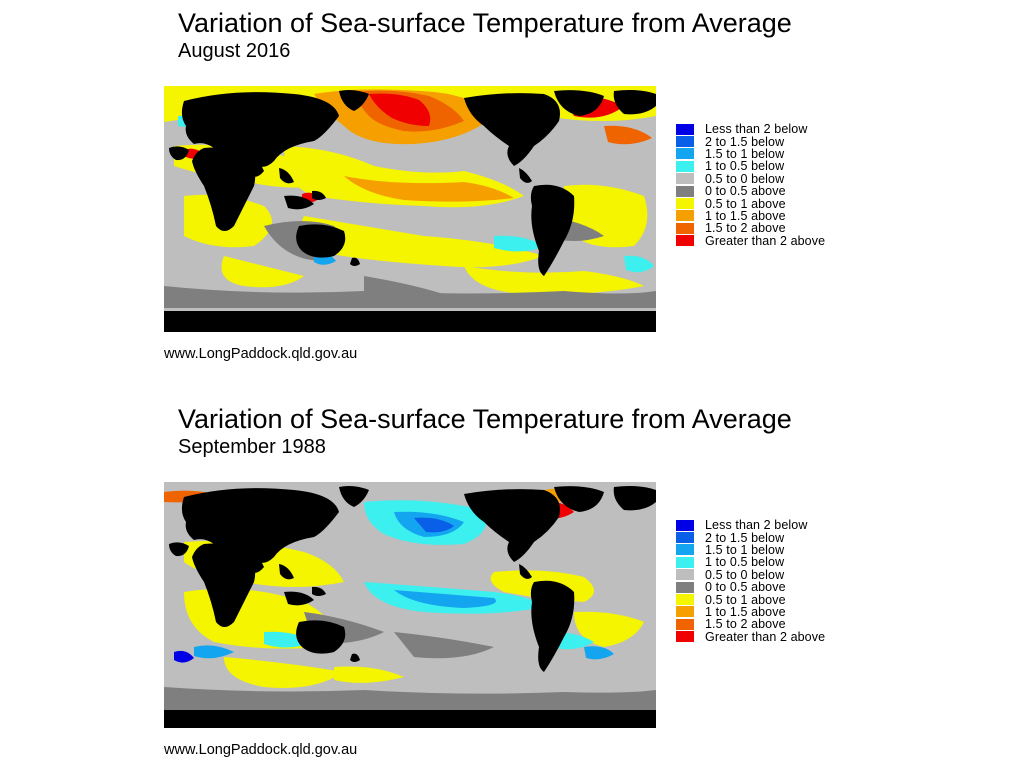 The image size is (1024, 780). Describe the element at coordinates (234, 51) in the screenshot. I see `map-subtitle: August 2016` at that location.